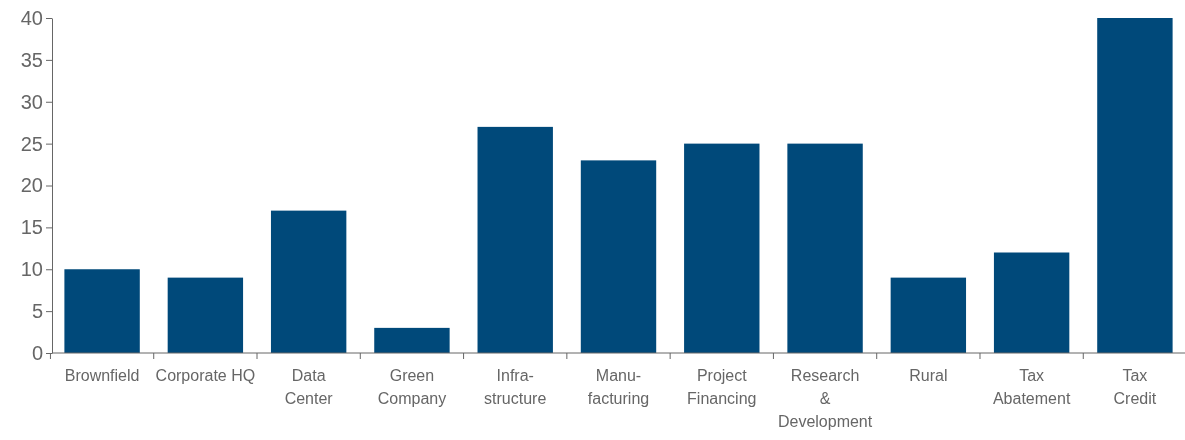  I want to click on y-tick-label: 30, so click(31, 101).